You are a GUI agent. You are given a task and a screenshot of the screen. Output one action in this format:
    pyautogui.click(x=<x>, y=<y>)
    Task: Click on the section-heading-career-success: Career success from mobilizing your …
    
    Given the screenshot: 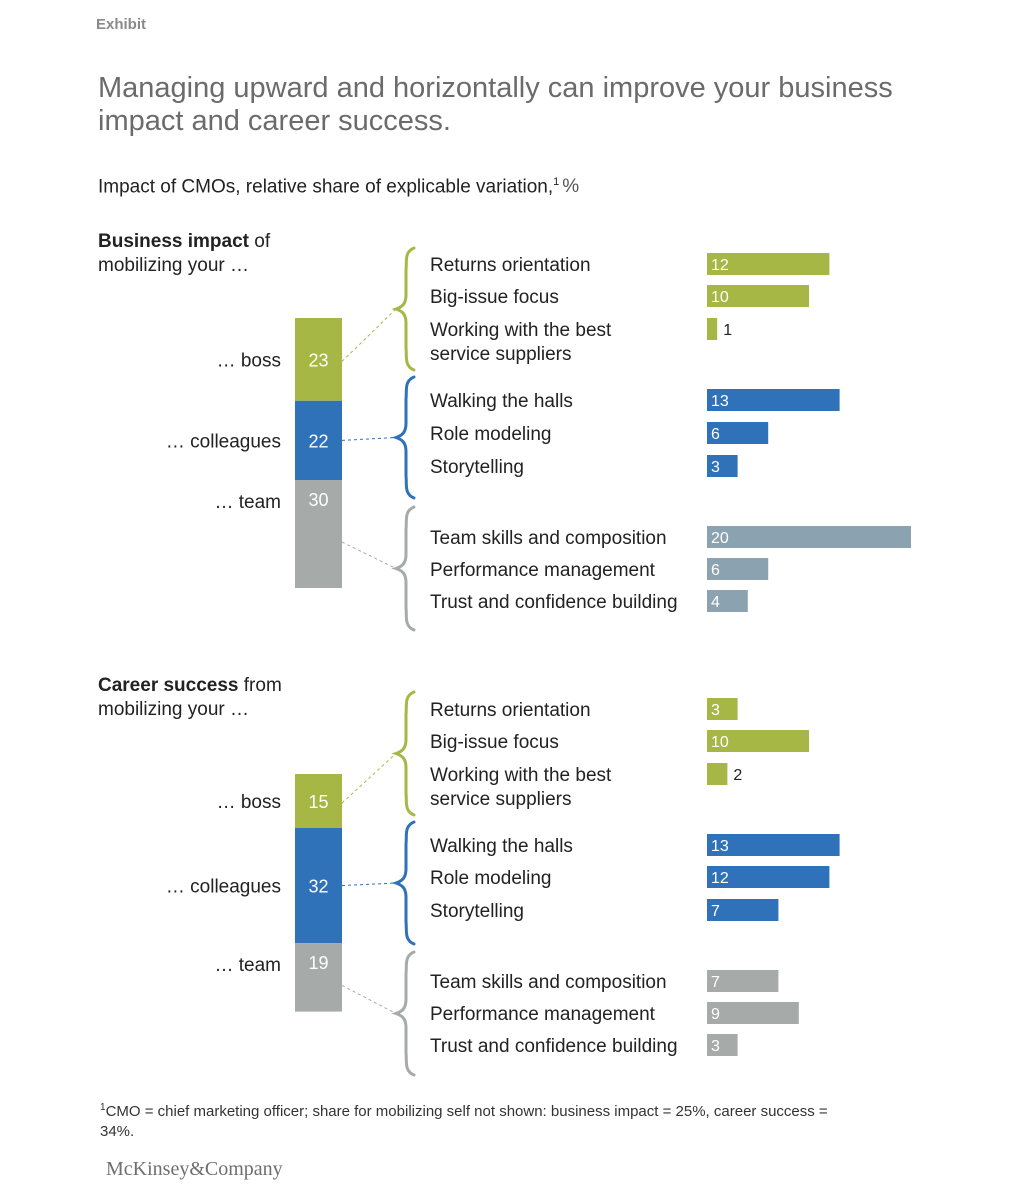 What is the action you would take?
    pyautogui.click(x=190, y=698)
    